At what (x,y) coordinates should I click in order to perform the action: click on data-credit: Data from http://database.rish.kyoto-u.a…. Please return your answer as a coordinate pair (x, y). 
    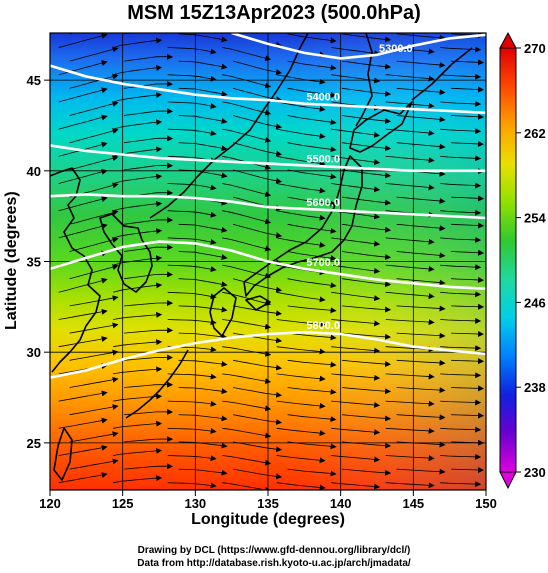
    Looking at the image, I should click on (274, 563).